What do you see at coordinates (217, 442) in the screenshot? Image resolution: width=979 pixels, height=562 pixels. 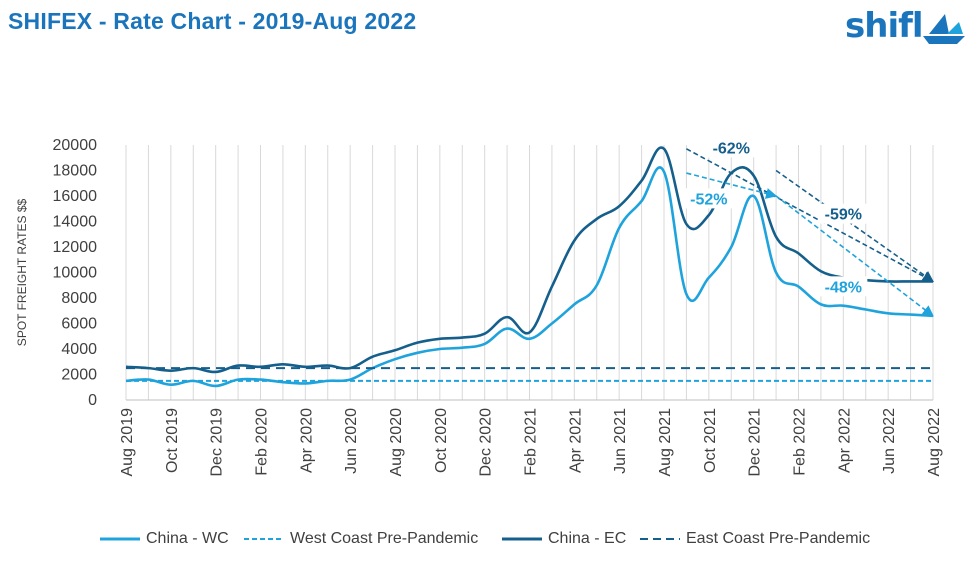 I see `x-tick-label: Dec 2019` at bounding box center [217, 442].